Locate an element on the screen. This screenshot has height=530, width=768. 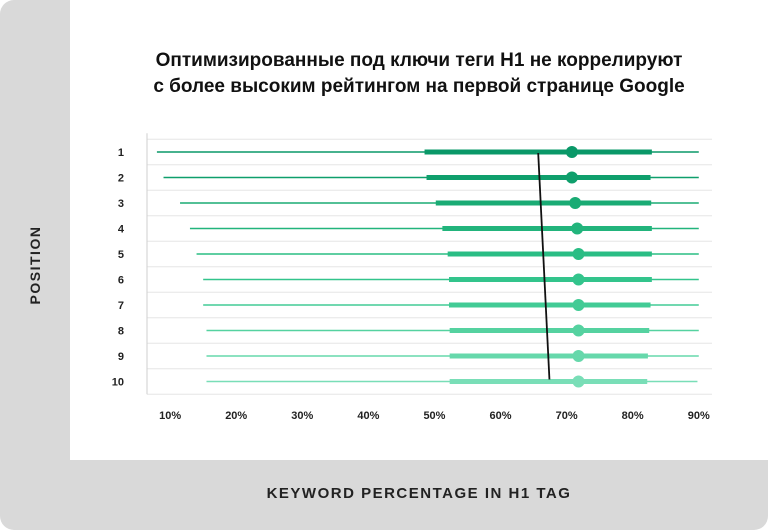
y-tick-label: 1 is located at coordinates (121, 153).